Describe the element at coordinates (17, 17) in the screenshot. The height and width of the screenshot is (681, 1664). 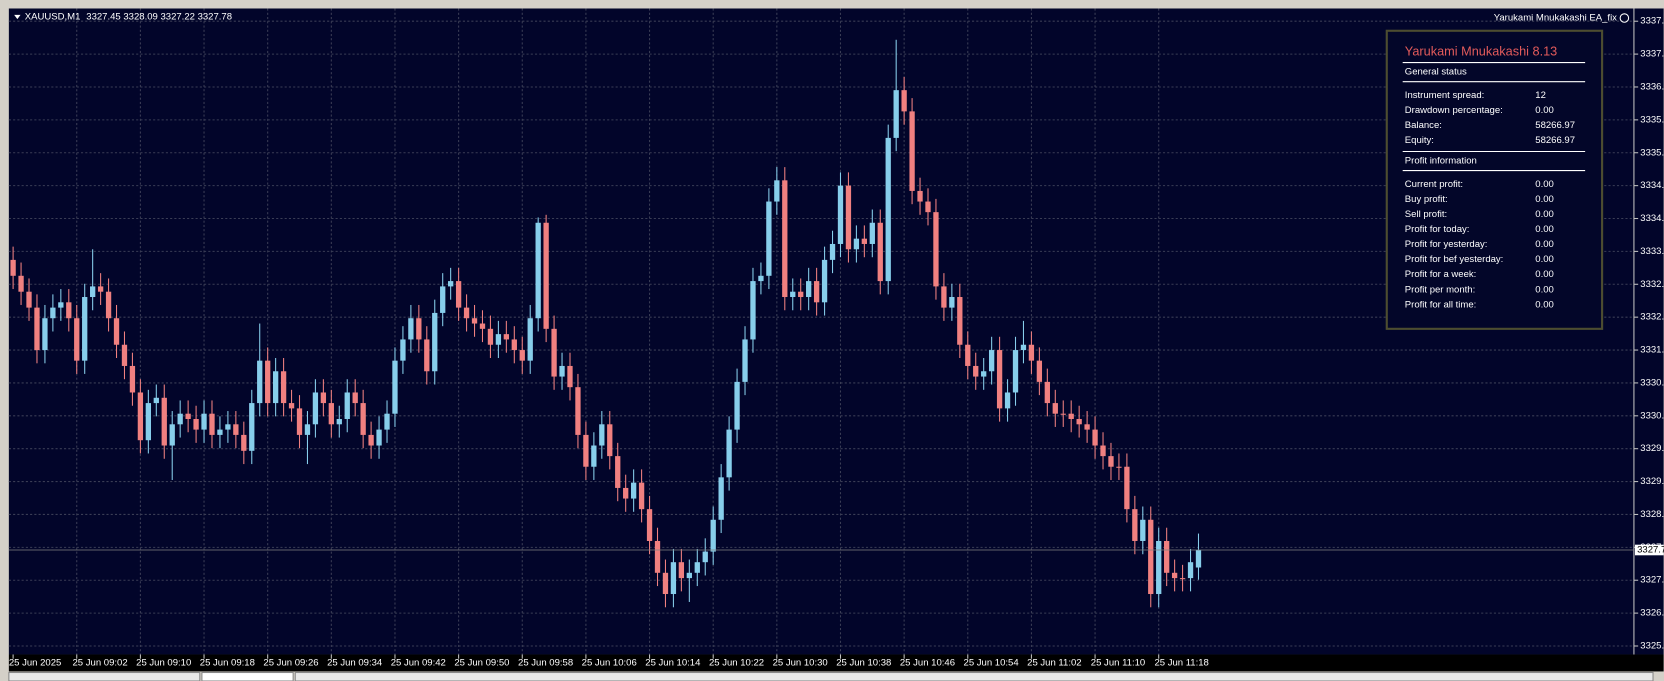
I see `menu-arrow` at that location.